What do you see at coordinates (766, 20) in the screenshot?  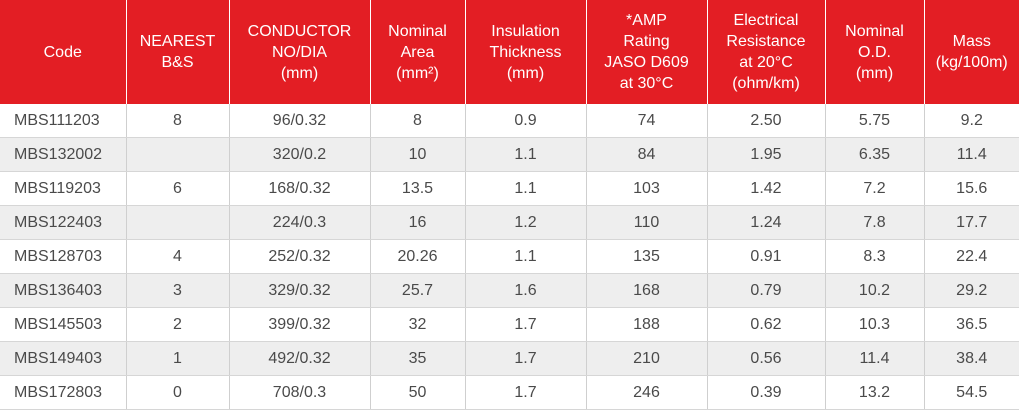 I see `header-line: Electrical` at bounding box center [766, 20].